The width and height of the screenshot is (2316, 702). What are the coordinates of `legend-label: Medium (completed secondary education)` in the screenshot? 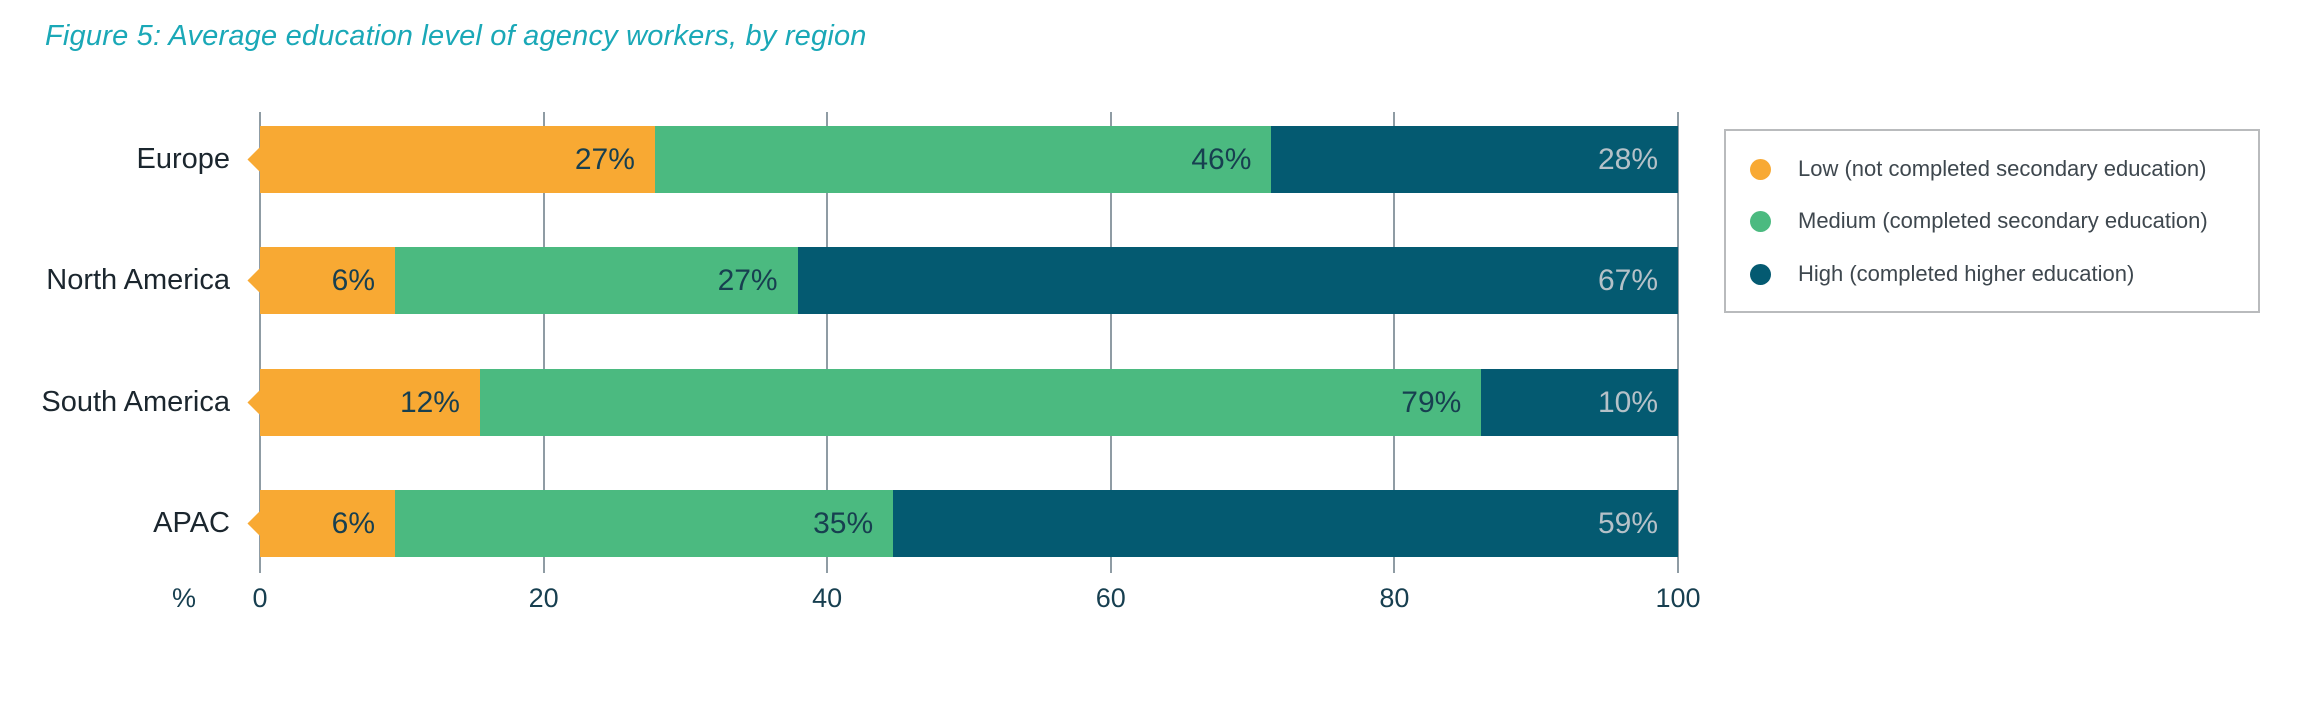 It's located at (2003, 220).